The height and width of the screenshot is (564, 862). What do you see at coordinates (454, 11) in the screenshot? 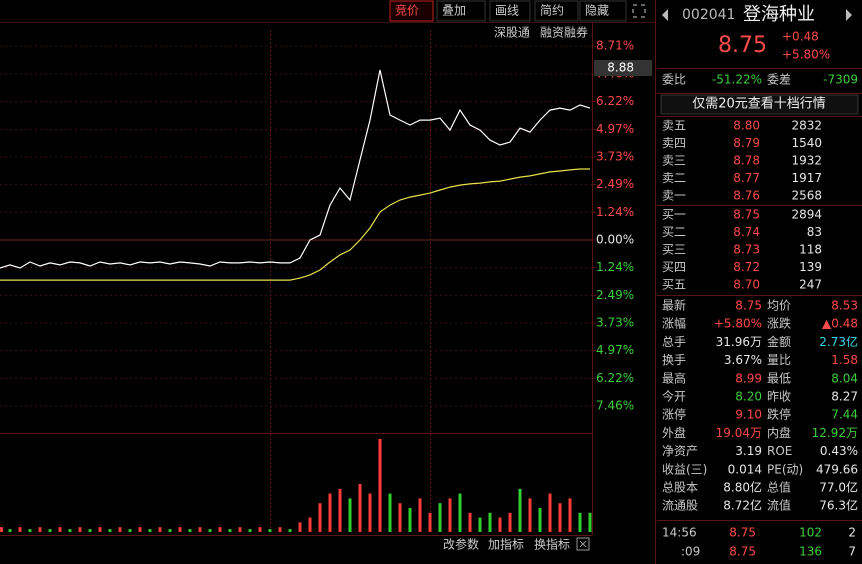
I see `toolbar-button-label: 叠加` at bounding box center [454, 11].